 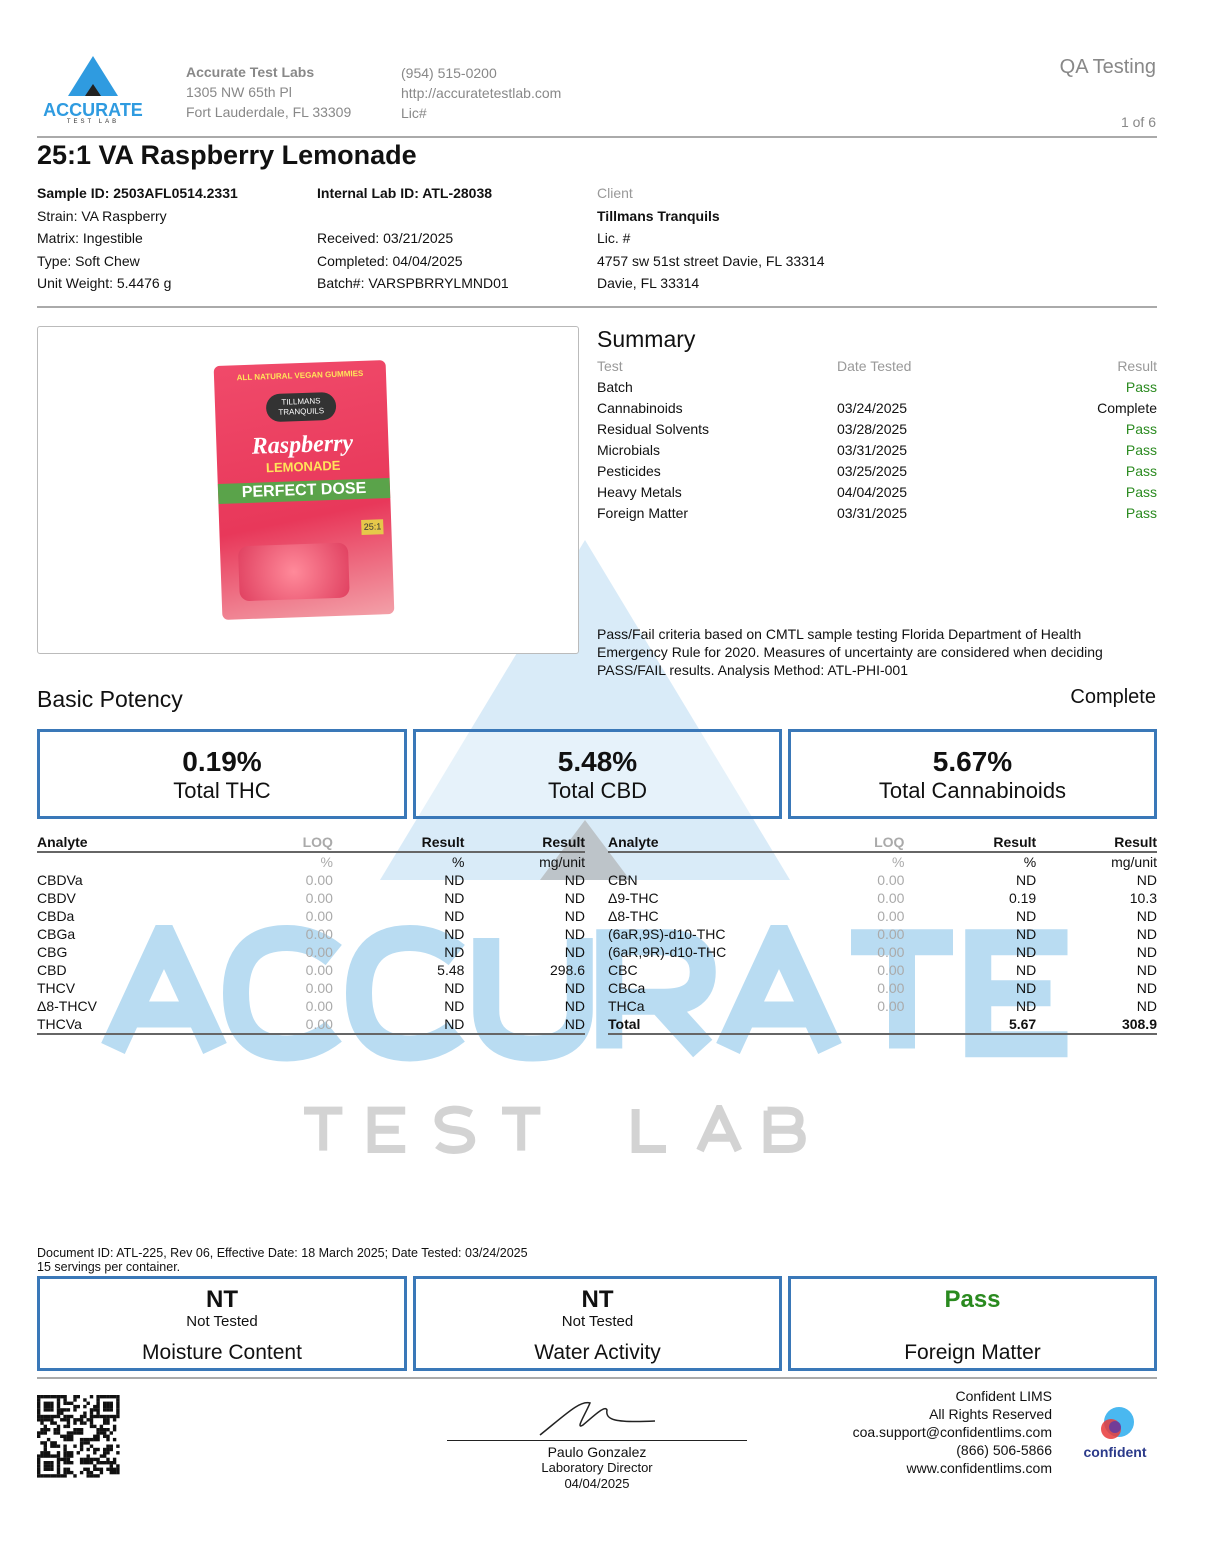 What do you see at coordinates (972, 761) in the screenshot?
I see `card-value: 5.67%` at bounding box center [972, 761].